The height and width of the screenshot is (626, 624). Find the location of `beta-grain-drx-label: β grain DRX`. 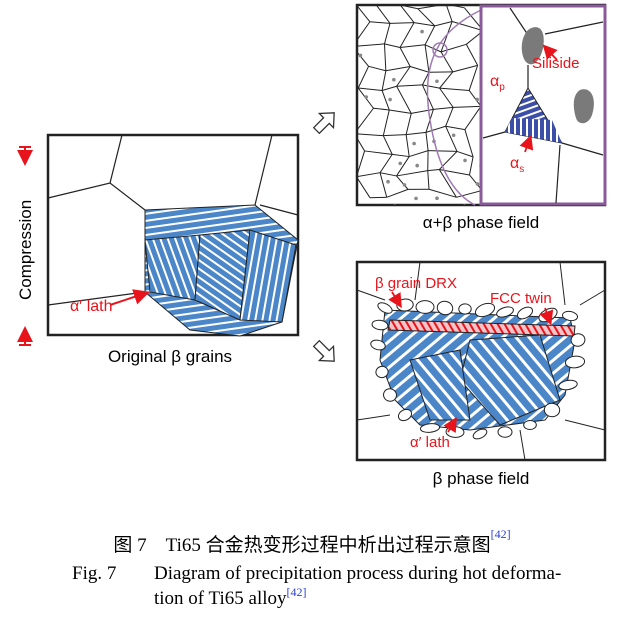

beta-grain-drx-label: β grain DRX is located at coordinates (416, 283).